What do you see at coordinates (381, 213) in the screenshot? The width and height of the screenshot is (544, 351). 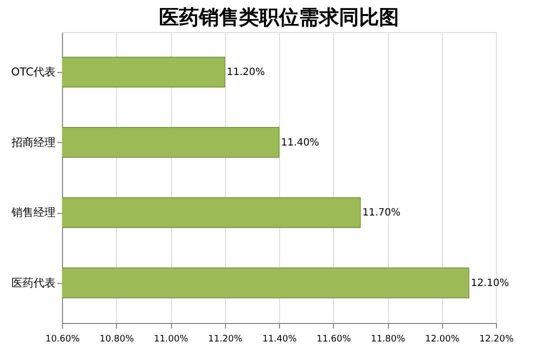 I see `data-label: 11.70%` at bounding box center [381, 213].